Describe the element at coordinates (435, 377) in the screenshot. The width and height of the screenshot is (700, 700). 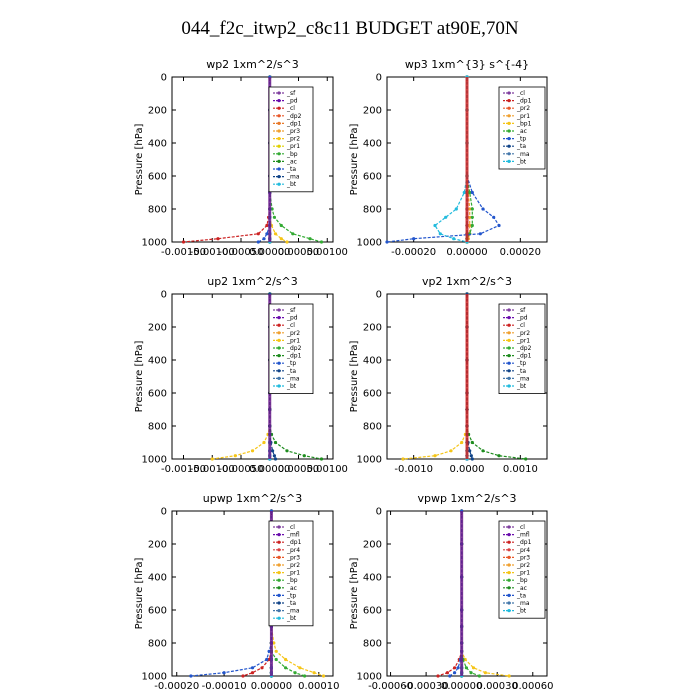
I see `series-line-pr1` at that location.